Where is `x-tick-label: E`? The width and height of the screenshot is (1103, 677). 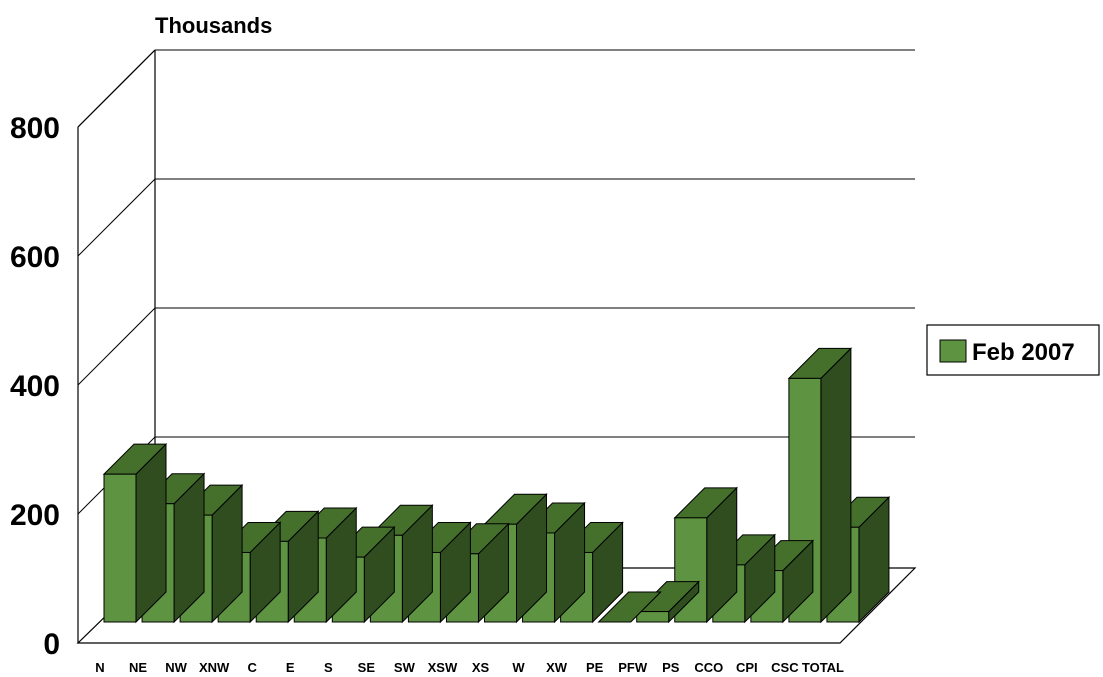 x-tick-label: E is located at coordinates (290, 667).